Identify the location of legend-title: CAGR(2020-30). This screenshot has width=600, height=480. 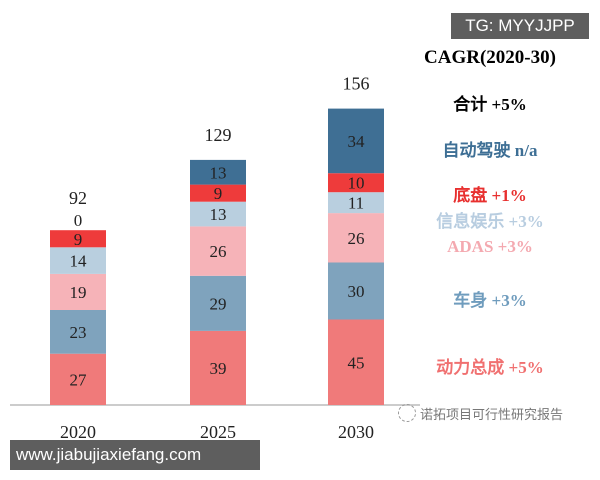
(490, 57).